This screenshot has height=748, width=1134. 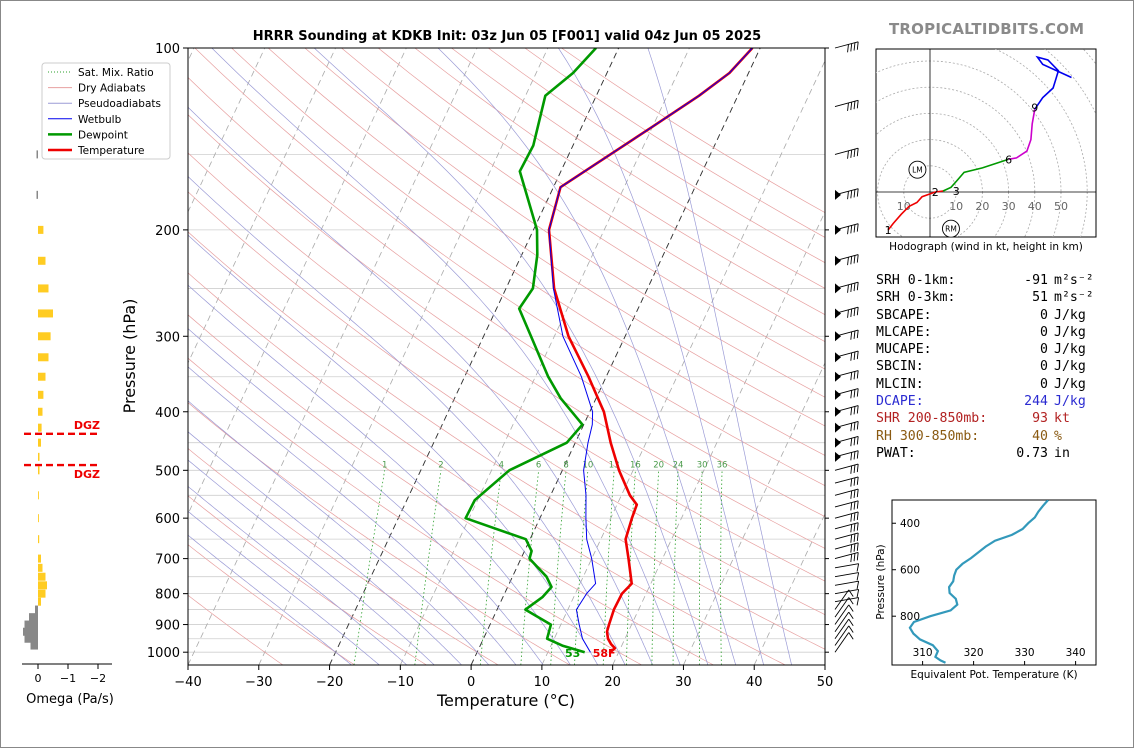 What do you see at coordinates (986, 247) in the screenshot?
I see `hodo-title: Hodograph (wind in kt, height in km)` at bounding box center [986, 247].